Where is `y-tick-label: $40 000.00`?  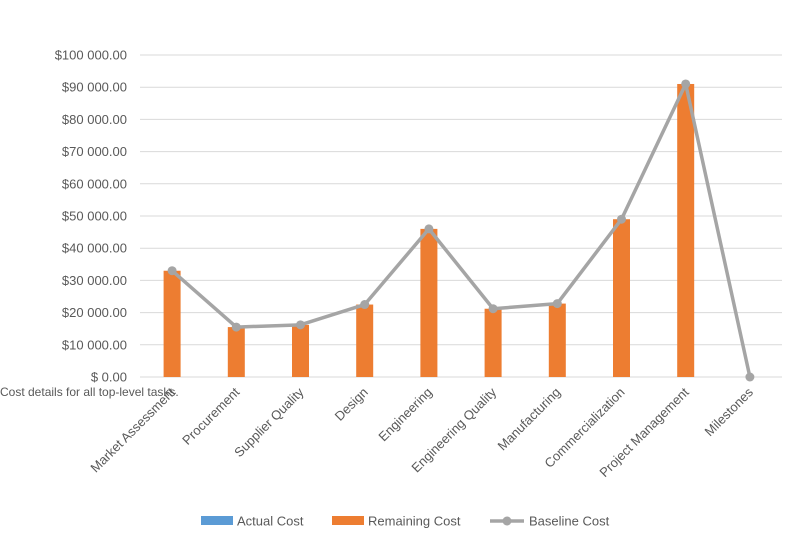 y-tick-label: $40 000.00 is located at coordinates (94, 248).